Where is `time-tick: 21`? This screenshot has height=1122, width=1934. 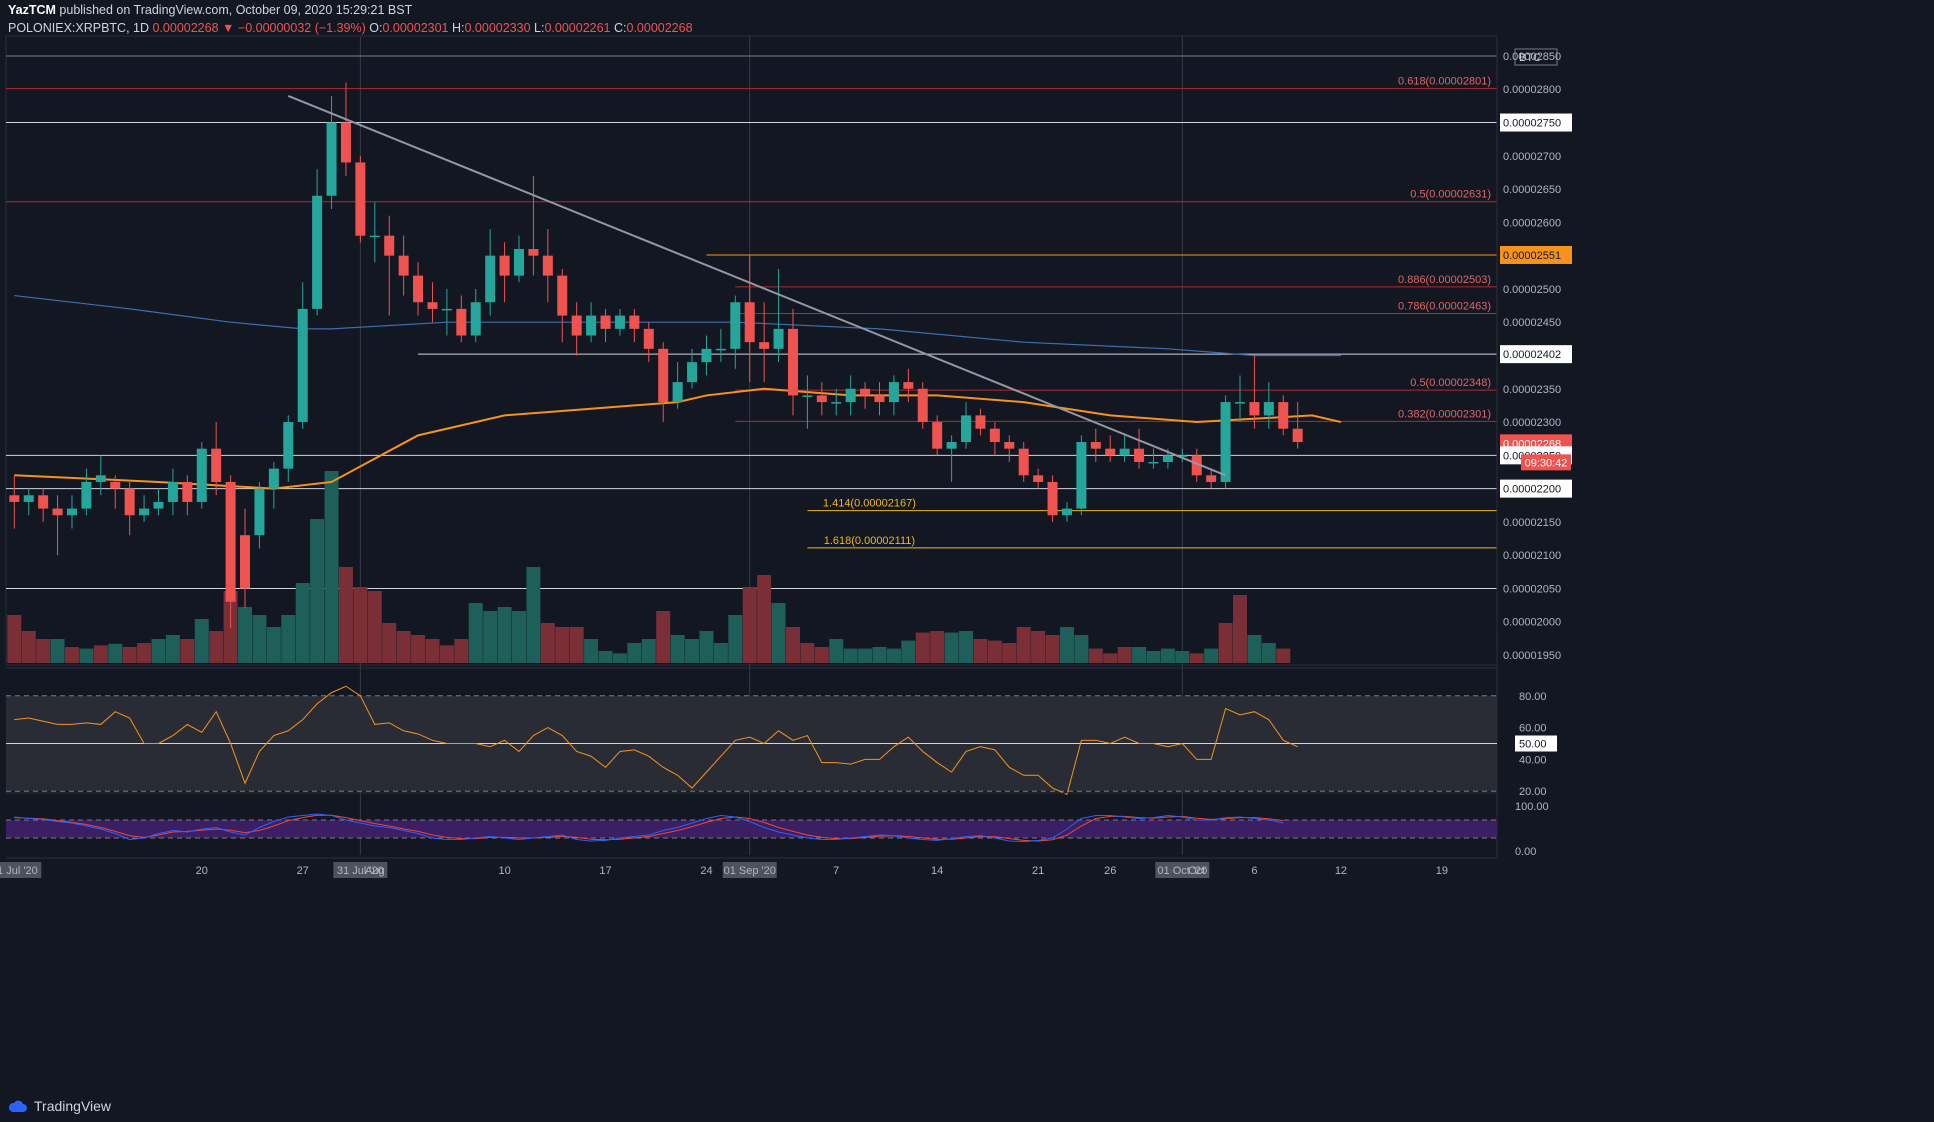
time-tick: 21 is located at coordinates (1038, 871).